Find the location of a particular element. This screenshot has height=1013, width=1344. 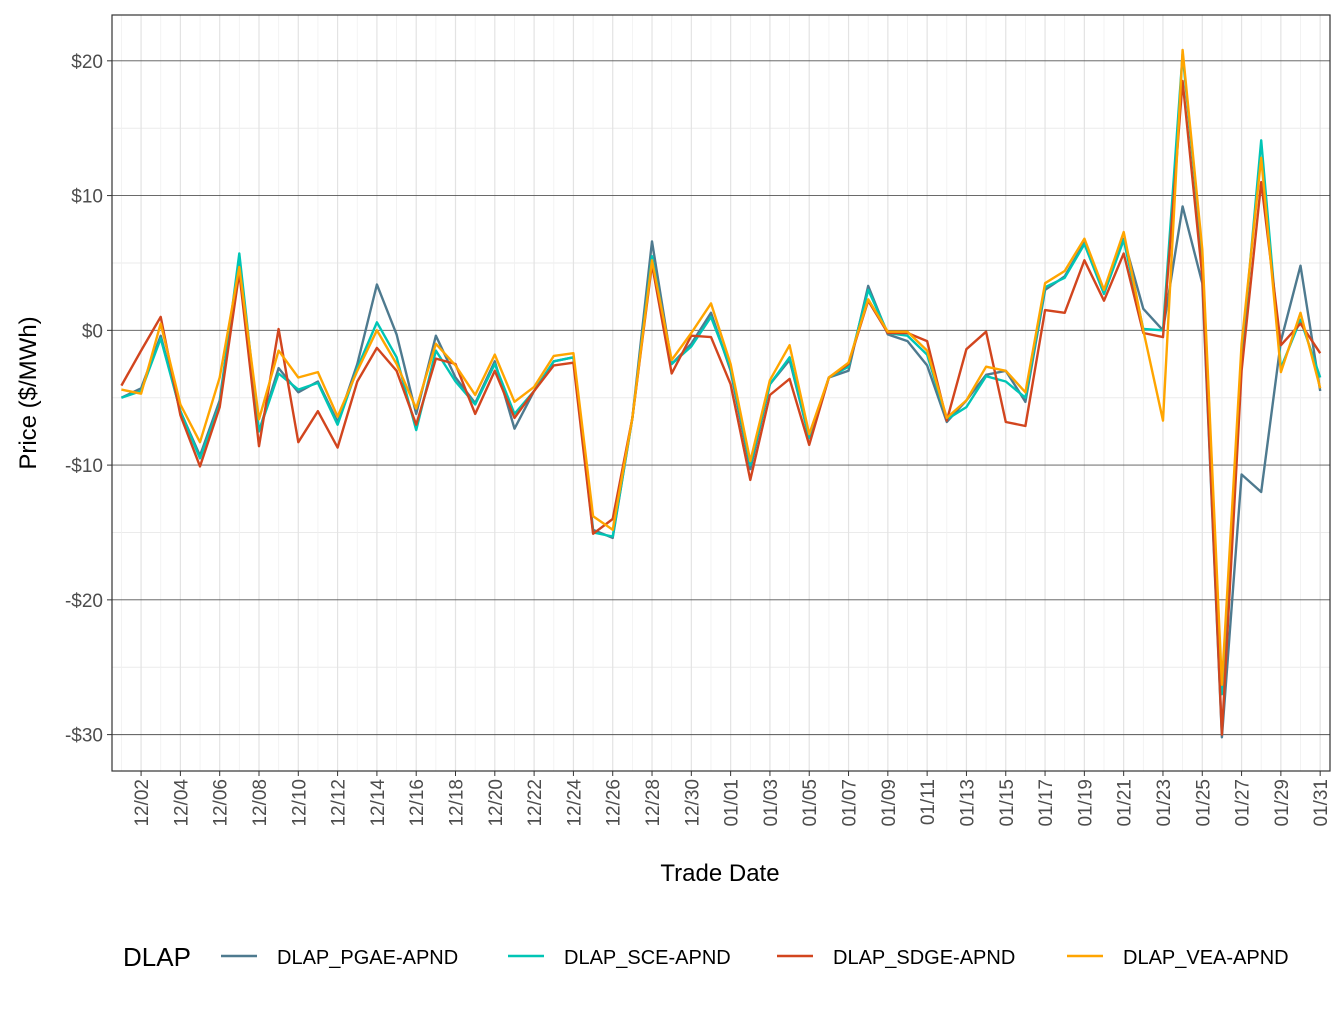

legend-item: DLAP_SDGE-APND is located at coordinates (896, 958).